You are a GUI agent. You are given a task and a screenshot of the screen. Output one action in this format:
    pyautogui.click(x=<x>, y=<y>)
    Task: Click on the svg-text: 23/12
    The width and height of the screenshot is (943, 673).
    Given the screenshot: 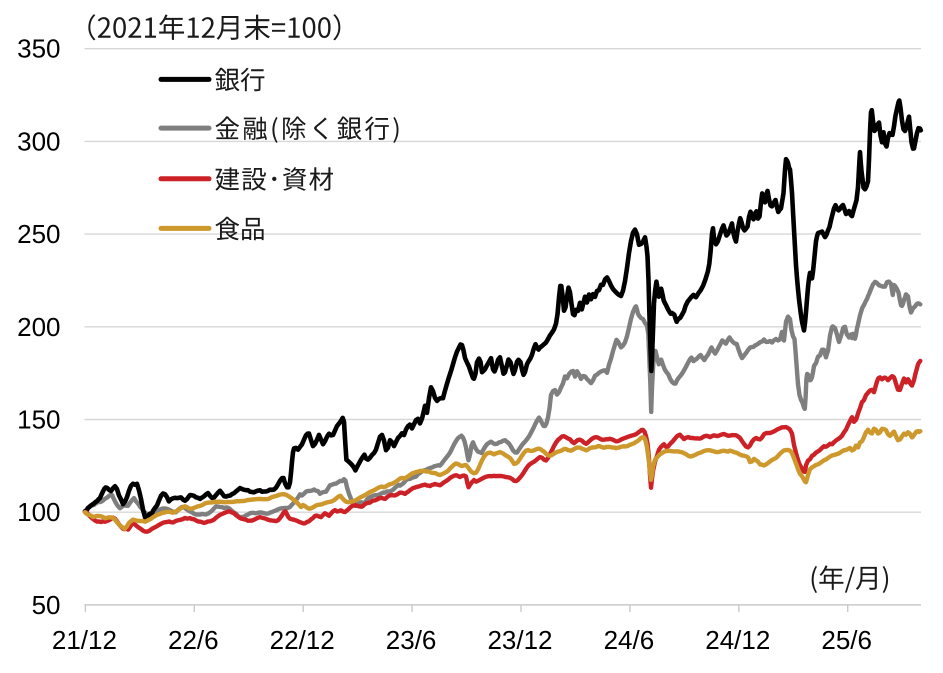 What is the action you would take?
    pyautogui.click(x=519, y=640)
    